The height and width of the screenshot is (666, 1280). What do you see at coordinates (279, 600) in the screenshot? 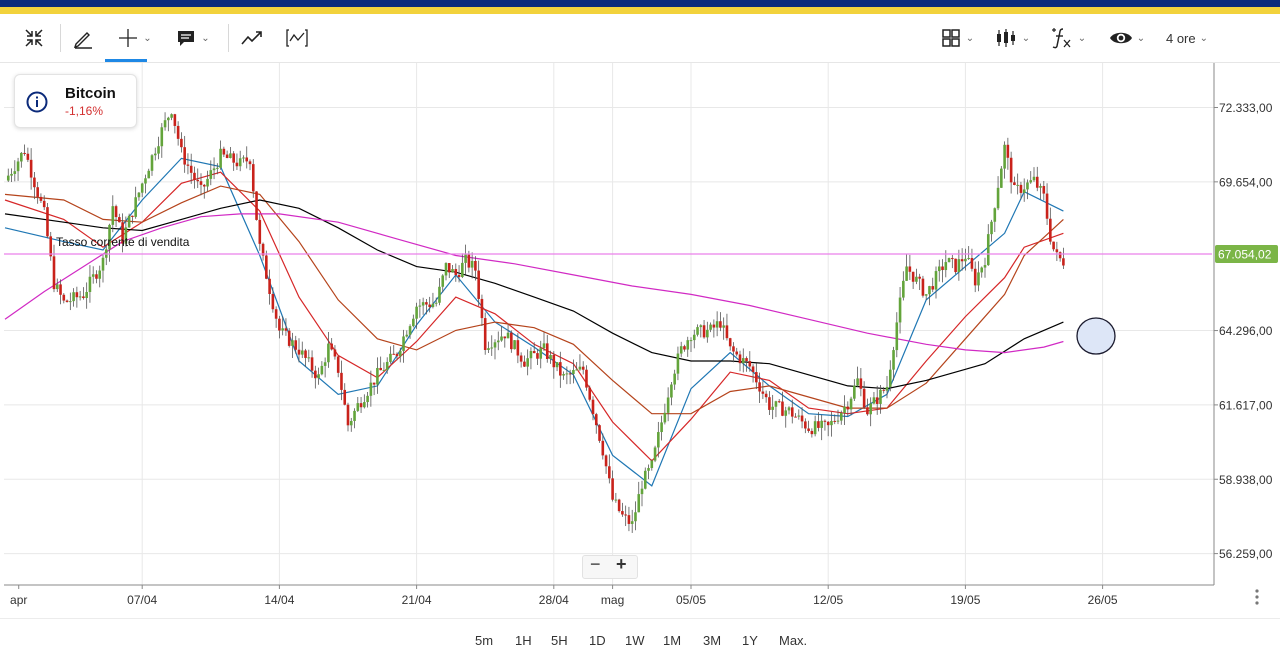
I see `x-tick-label: 14/04` at bounding box center [279, 600].